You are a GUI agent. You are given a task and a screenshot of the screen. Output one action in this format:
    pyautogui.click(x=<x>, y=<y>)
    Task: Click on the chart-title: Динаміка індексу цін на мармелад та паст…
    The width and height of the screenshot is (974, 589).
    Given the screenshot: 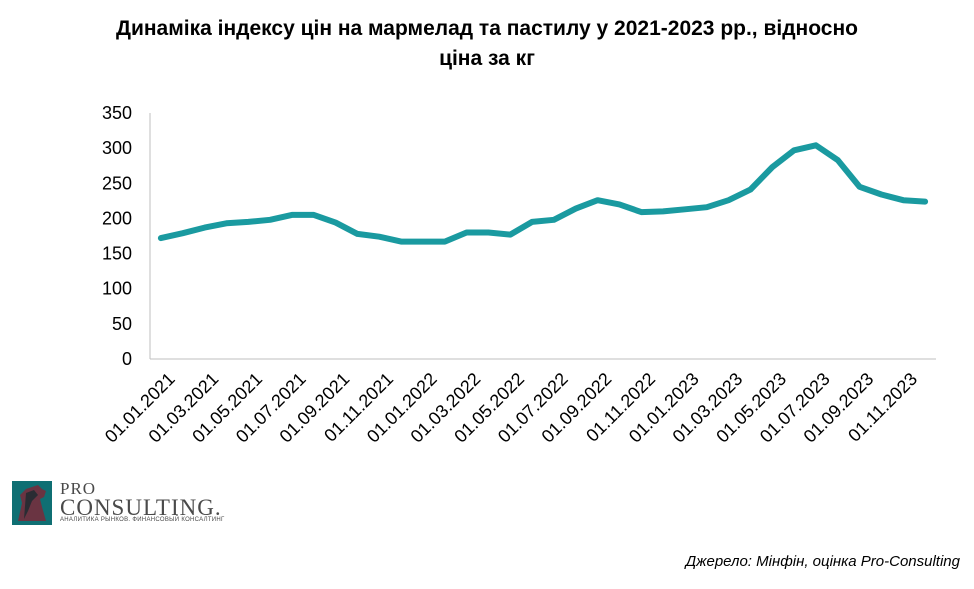 What is the action you would take?
    pyautogui.click(x=487, y=44)
    